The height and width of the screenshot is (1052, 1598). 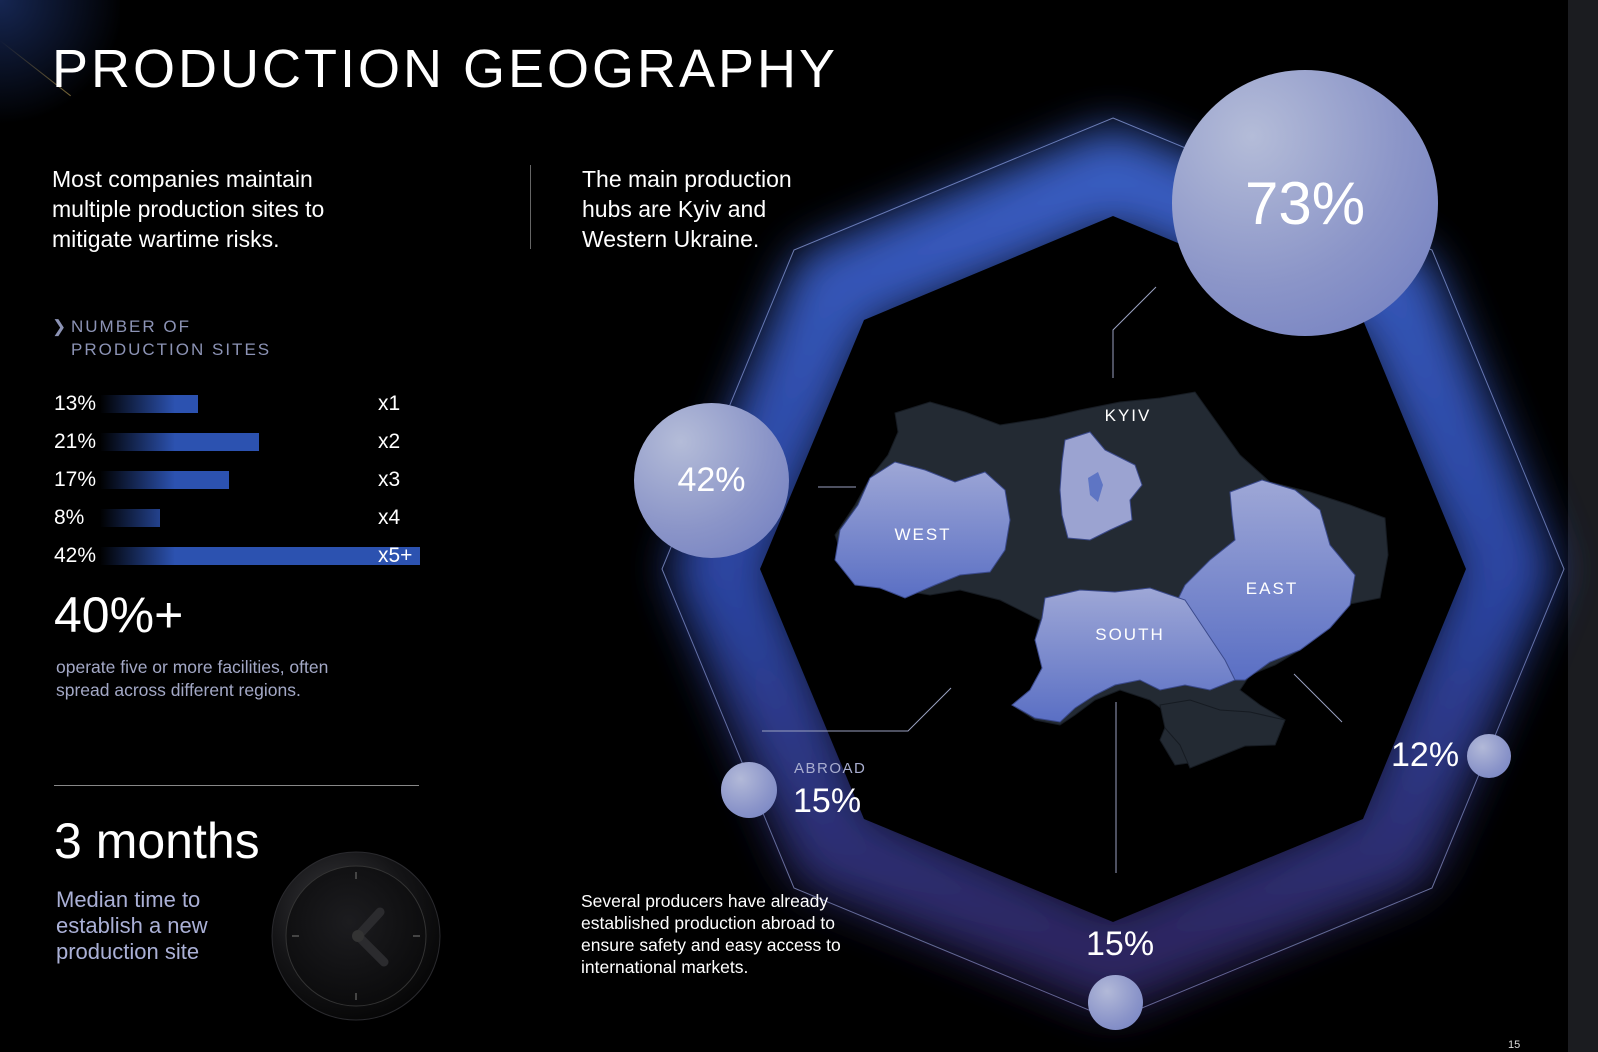 What do you see at coordinates (1095, 487) in the screenshot?
I see `kyiv-city-marker` at bounding box center [1095, 487].